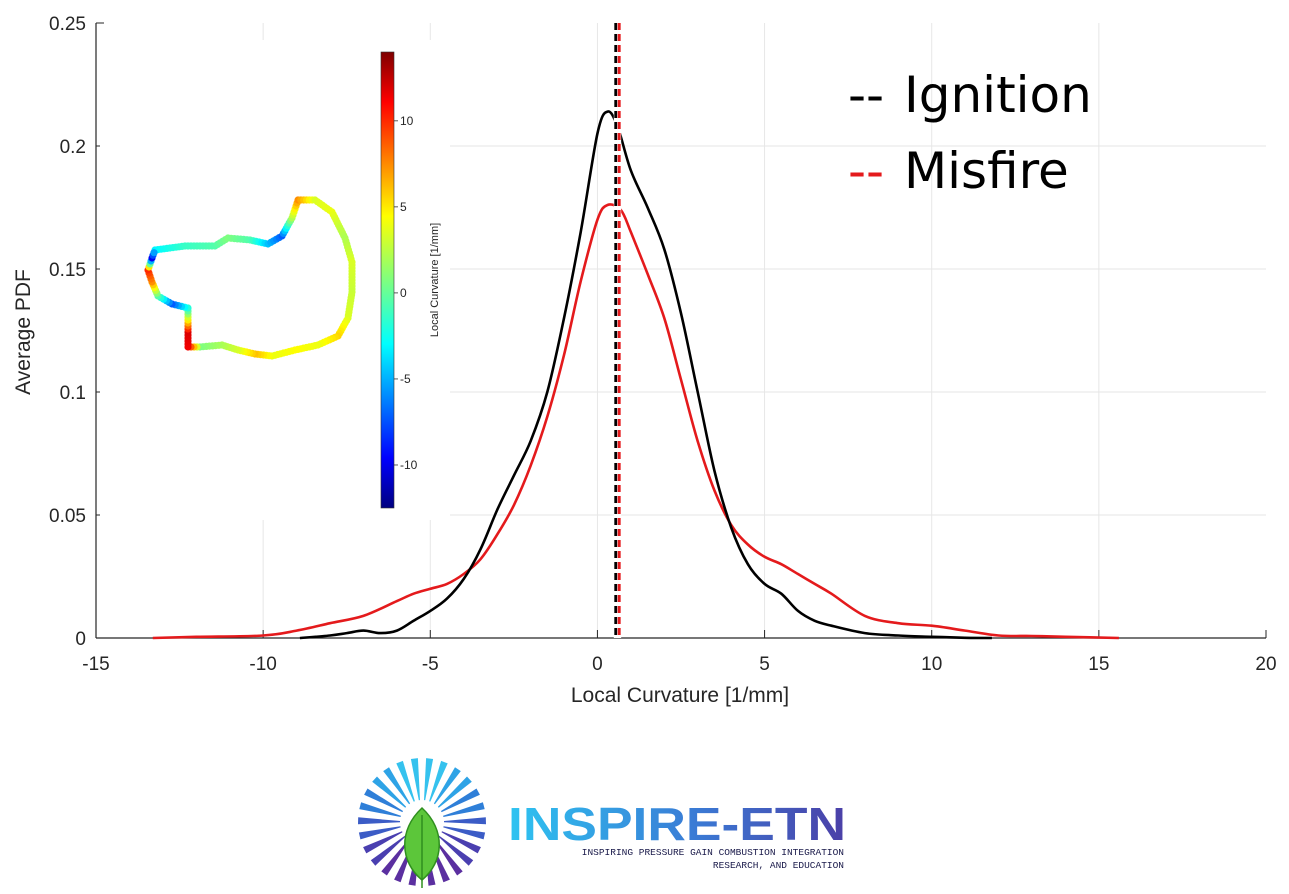 This screenshot has height=894, width=1289. I want to click on legend-ignition-dash: --, so click(866, 95).